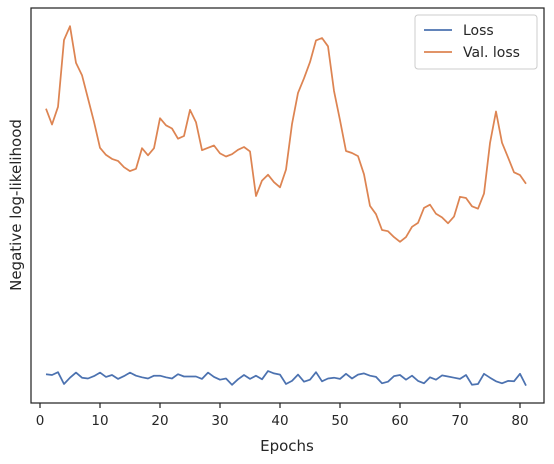 This screenshot has width=554, height=464. I want to click on x-tick-label: 40, so click(279, 421).